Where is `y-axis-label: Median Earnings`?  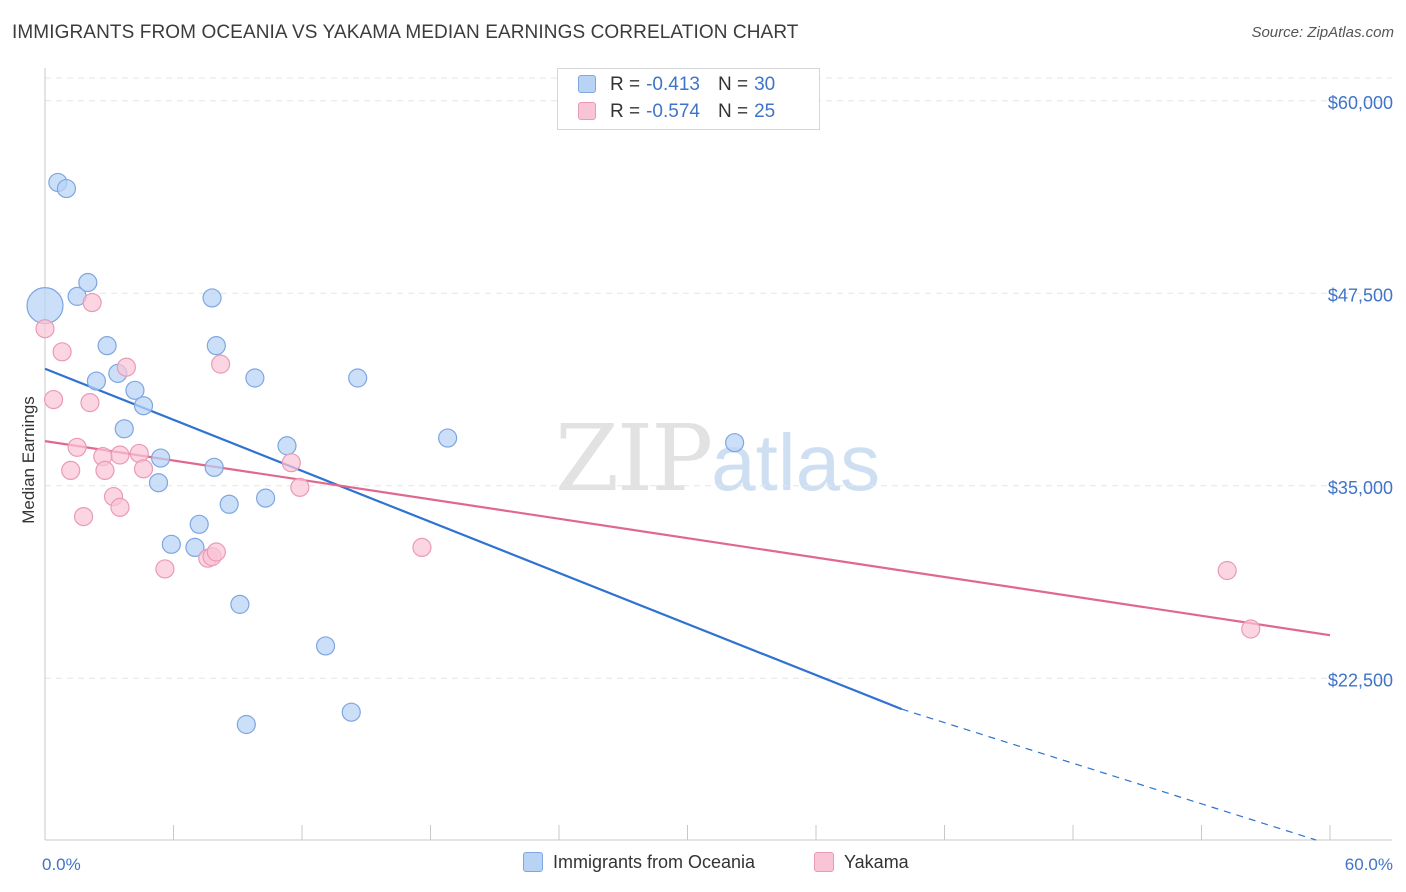 y-axis-label: Median Earnings is located at coordinates (28, 460).